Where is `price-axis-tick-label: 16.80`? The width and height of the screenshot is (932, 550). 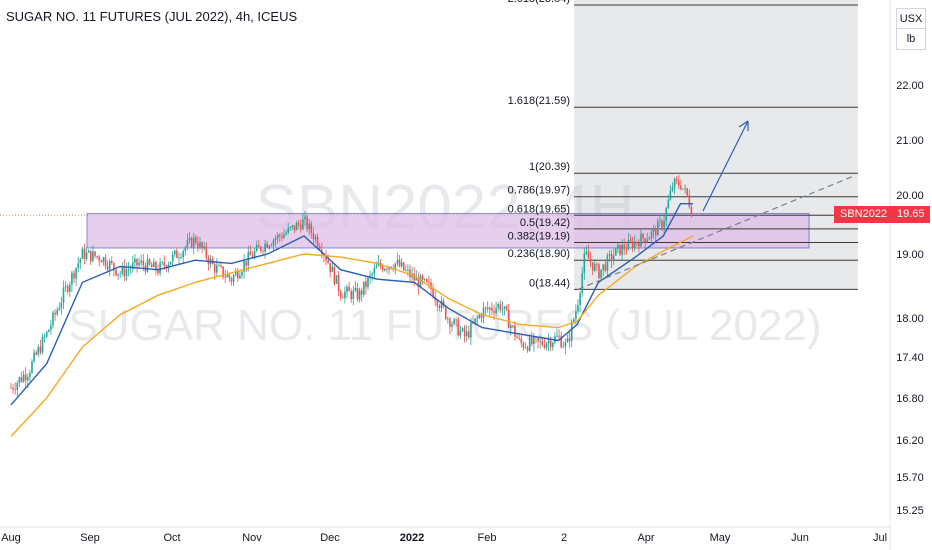 price-axis-tick-label: 16.80 is located at coordinates (910, 399).